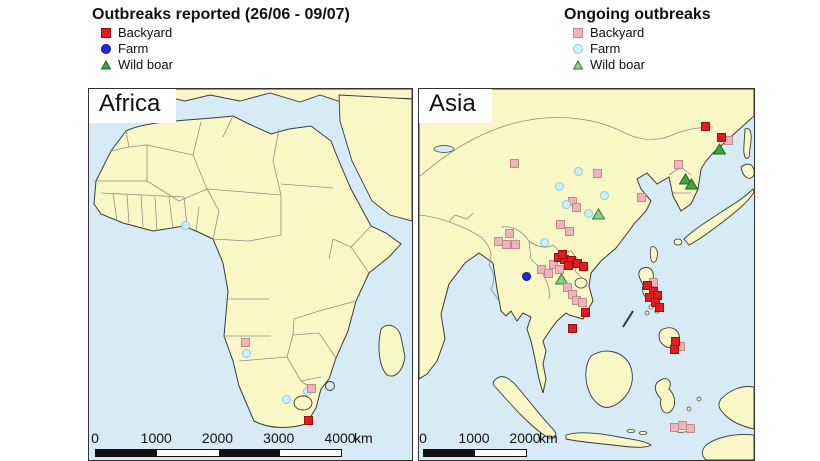  Describe the element at coordinates (581, 283) in the screenshot. I see `hainan` at that location.